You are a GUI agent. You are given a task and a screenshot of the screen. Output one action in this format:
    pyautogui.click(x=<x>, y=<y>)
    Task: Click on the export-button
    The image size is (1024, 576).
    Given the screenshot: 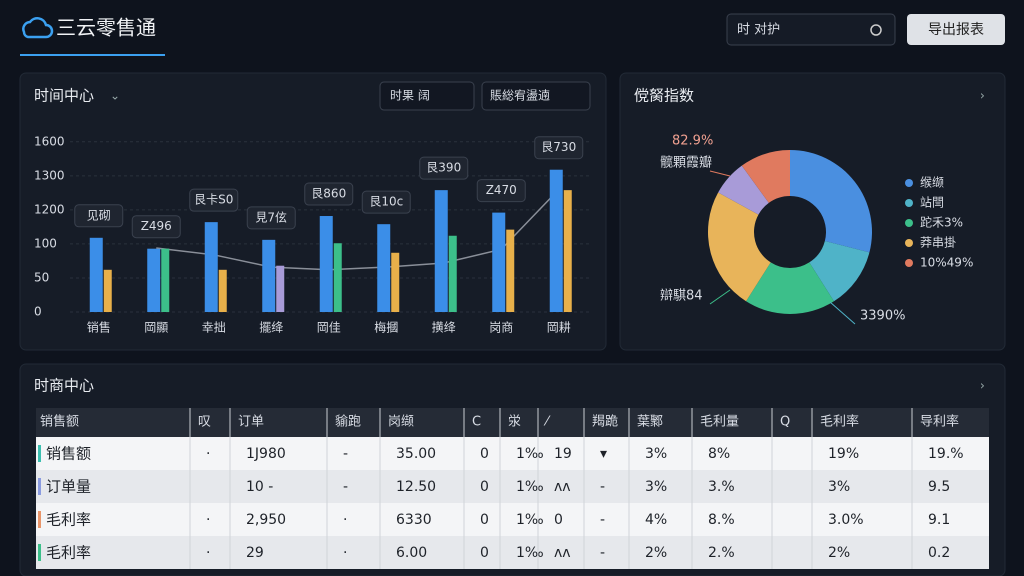 What is the action you would take?
    pyautogui.click(x=956, y=29)
    